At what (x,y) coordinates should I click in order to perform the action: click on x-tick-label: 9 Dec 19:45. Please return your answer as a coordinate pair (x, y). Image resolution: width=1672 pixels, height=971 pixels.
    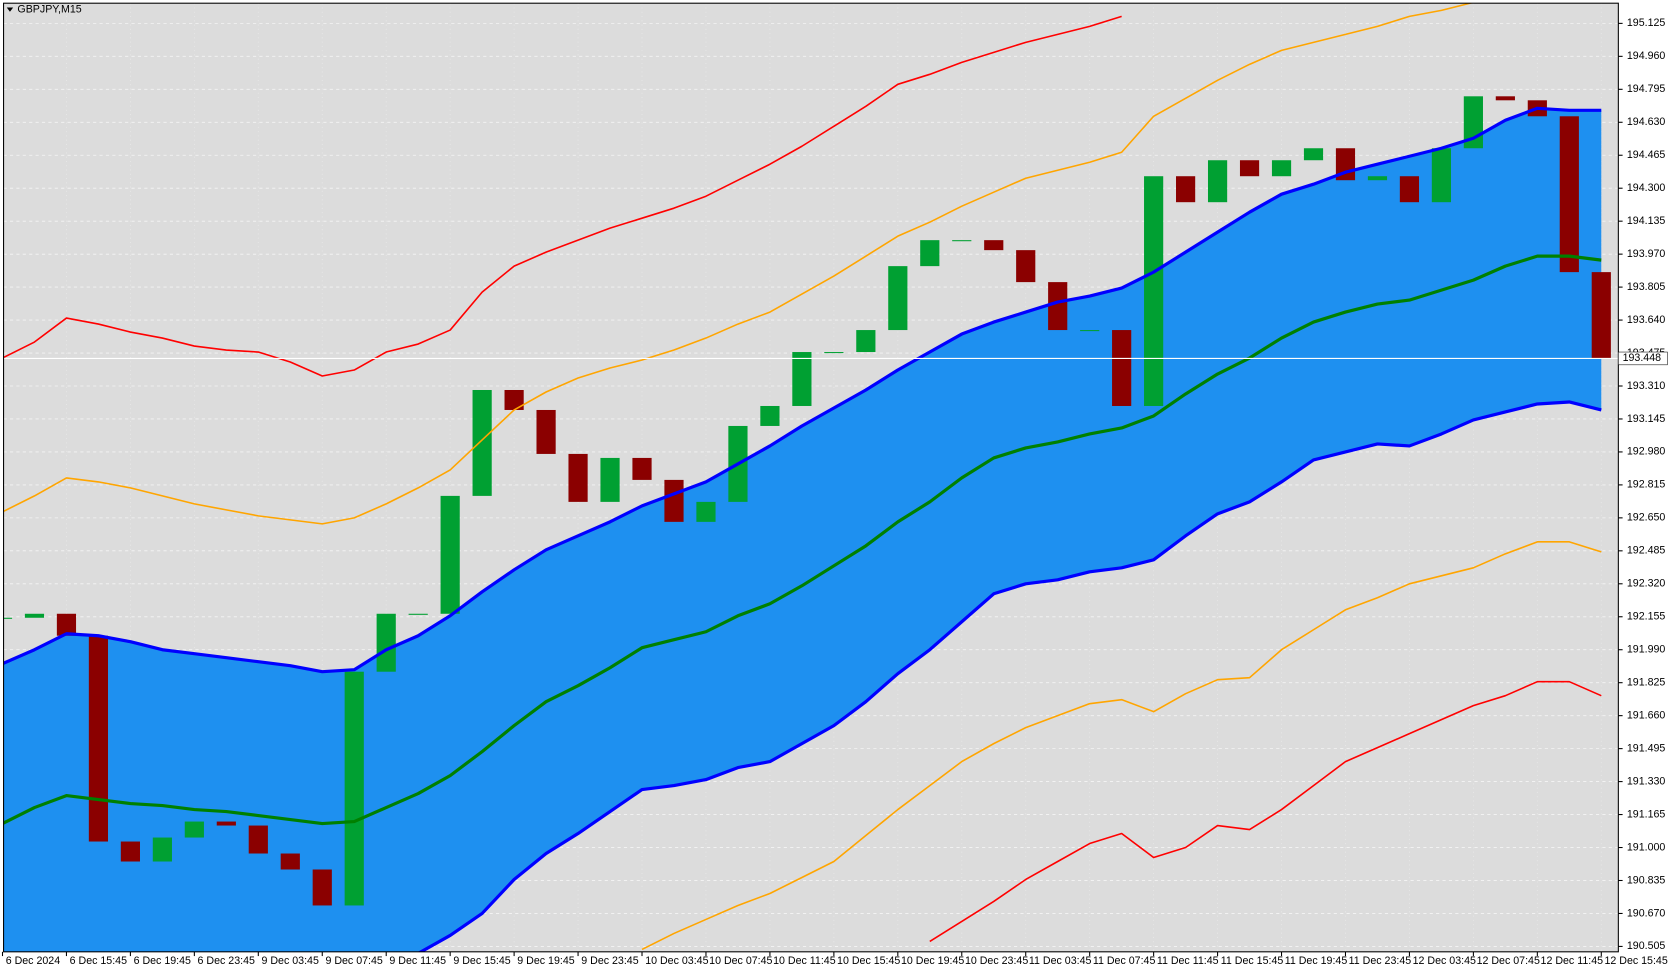
    Looking at the image, I should click on (545, 961).